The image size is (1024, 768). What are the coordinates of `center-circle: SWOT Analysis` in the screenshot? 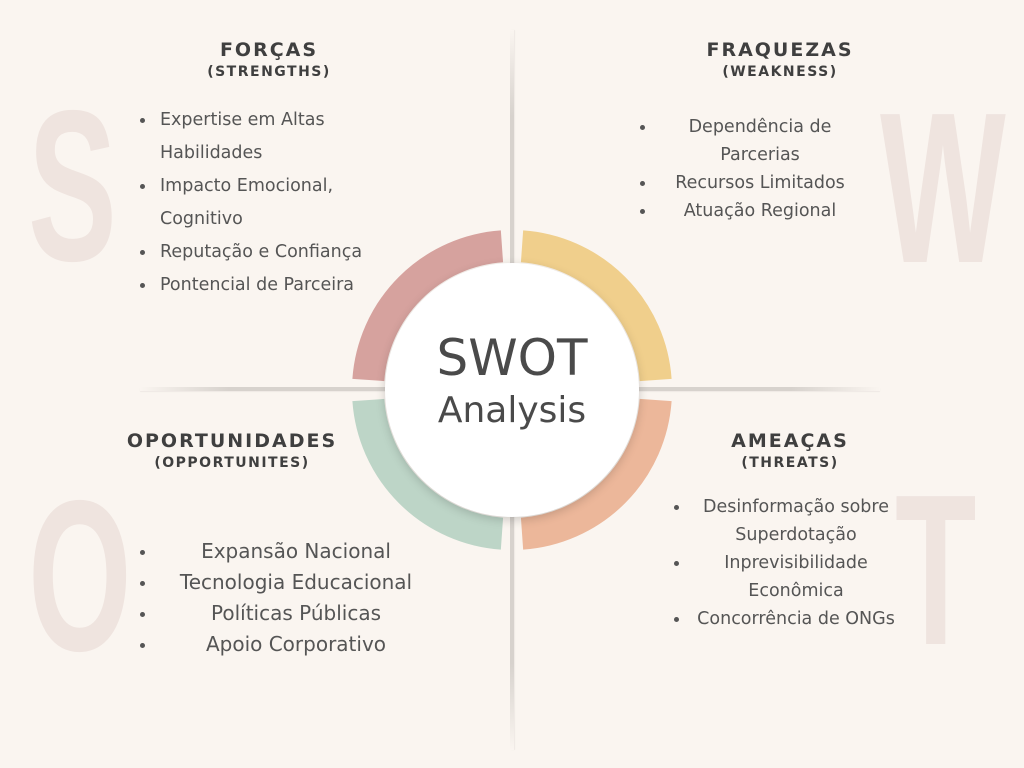 It's located at (512, 390).